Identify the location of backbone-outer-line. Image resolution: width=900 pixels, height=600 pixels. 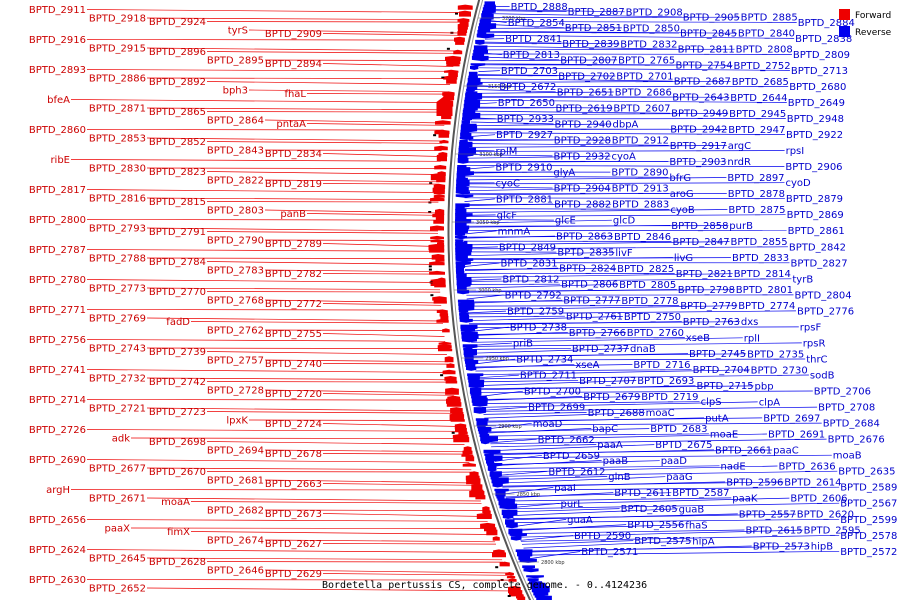
(489, 300).